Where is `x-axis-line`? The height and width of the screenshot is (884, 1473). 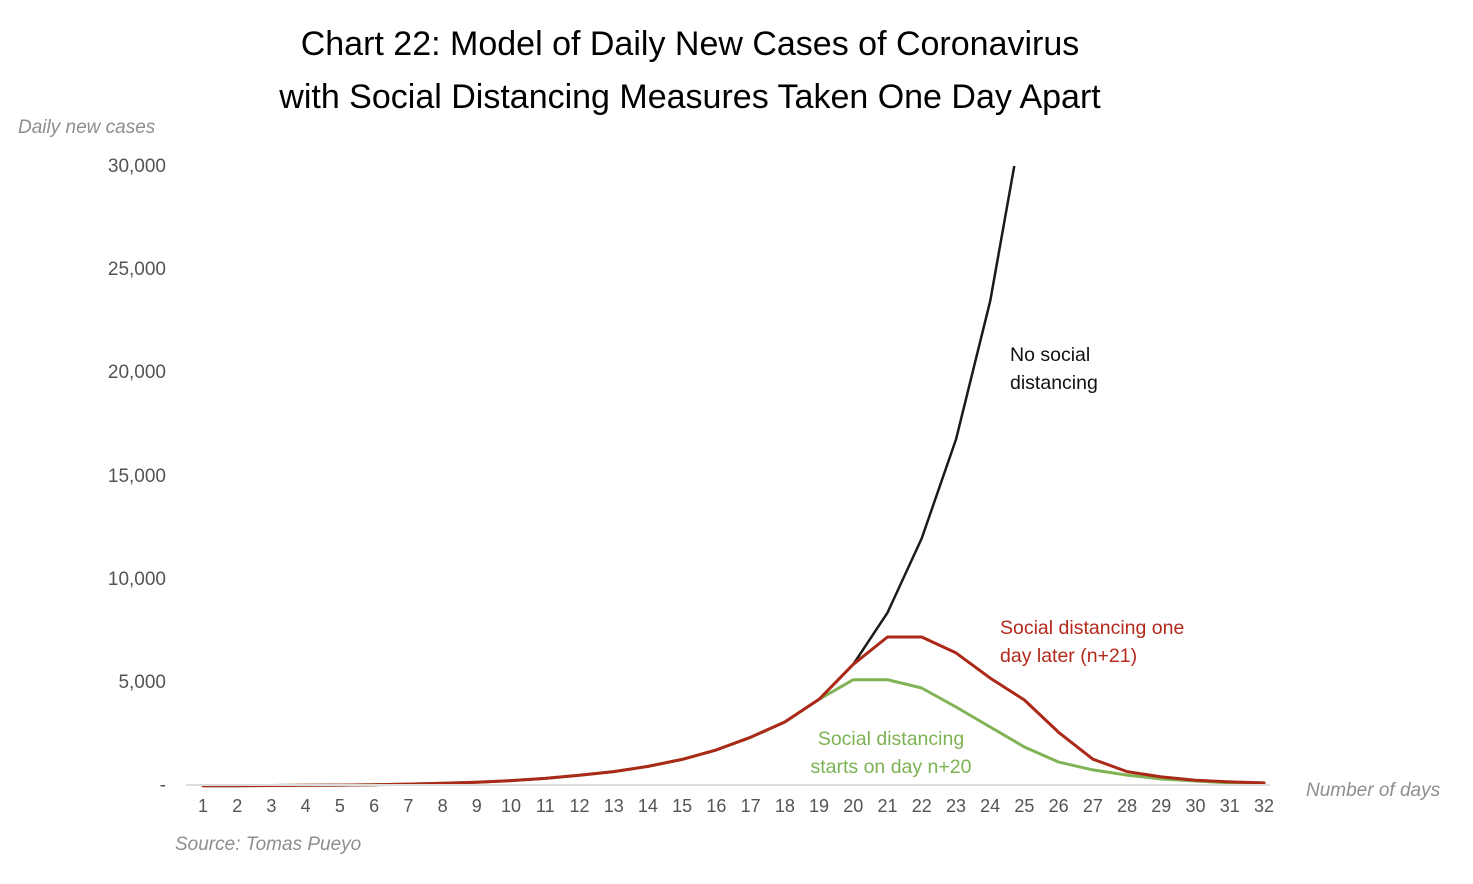 x-axis-line is located at coordinates (728, 785).